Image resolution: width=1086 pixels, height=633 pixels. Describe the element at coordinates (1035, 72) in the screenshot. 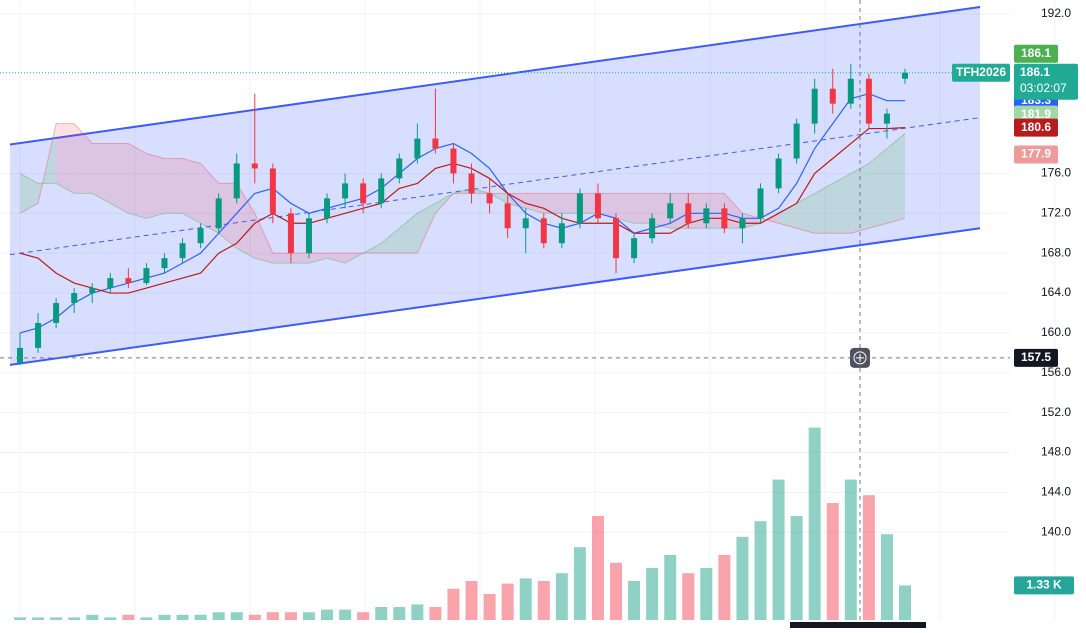

I see `last-price-label: 186.1` at that location.